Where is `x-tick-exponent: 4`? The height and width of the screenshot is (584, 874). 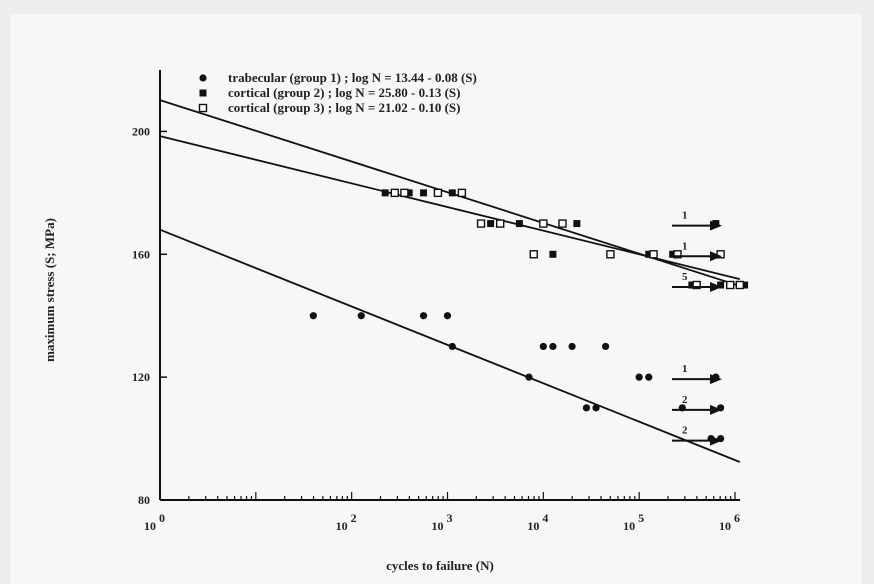
x-tick-exponent: 4 is located at coordinates (545, 518).